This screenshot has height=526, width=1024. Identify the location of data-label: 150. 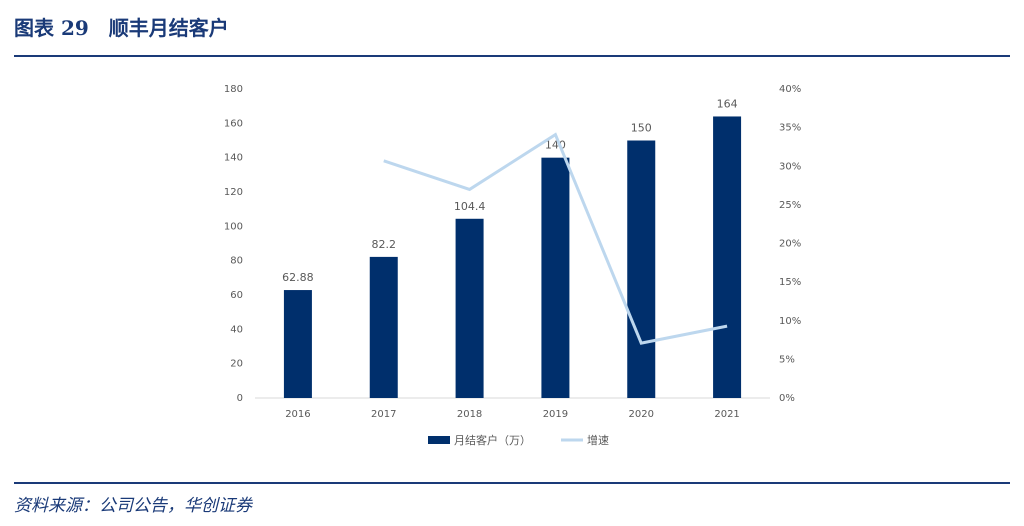
(641, 128).